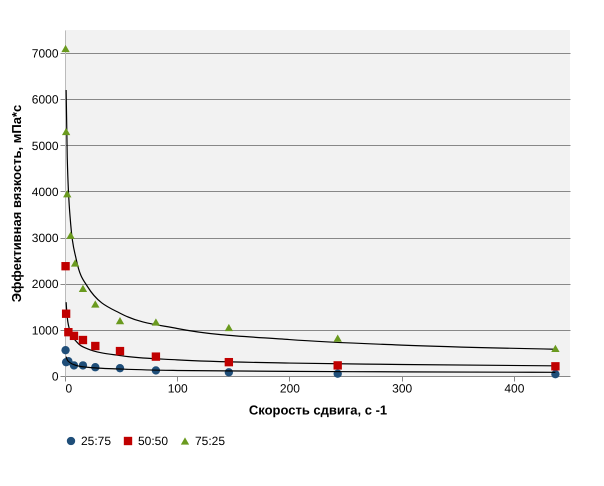 Image resolution: width=604 pixels, height=486 pixels. I want to click on x-tick-label: 200, so click(290, 389).